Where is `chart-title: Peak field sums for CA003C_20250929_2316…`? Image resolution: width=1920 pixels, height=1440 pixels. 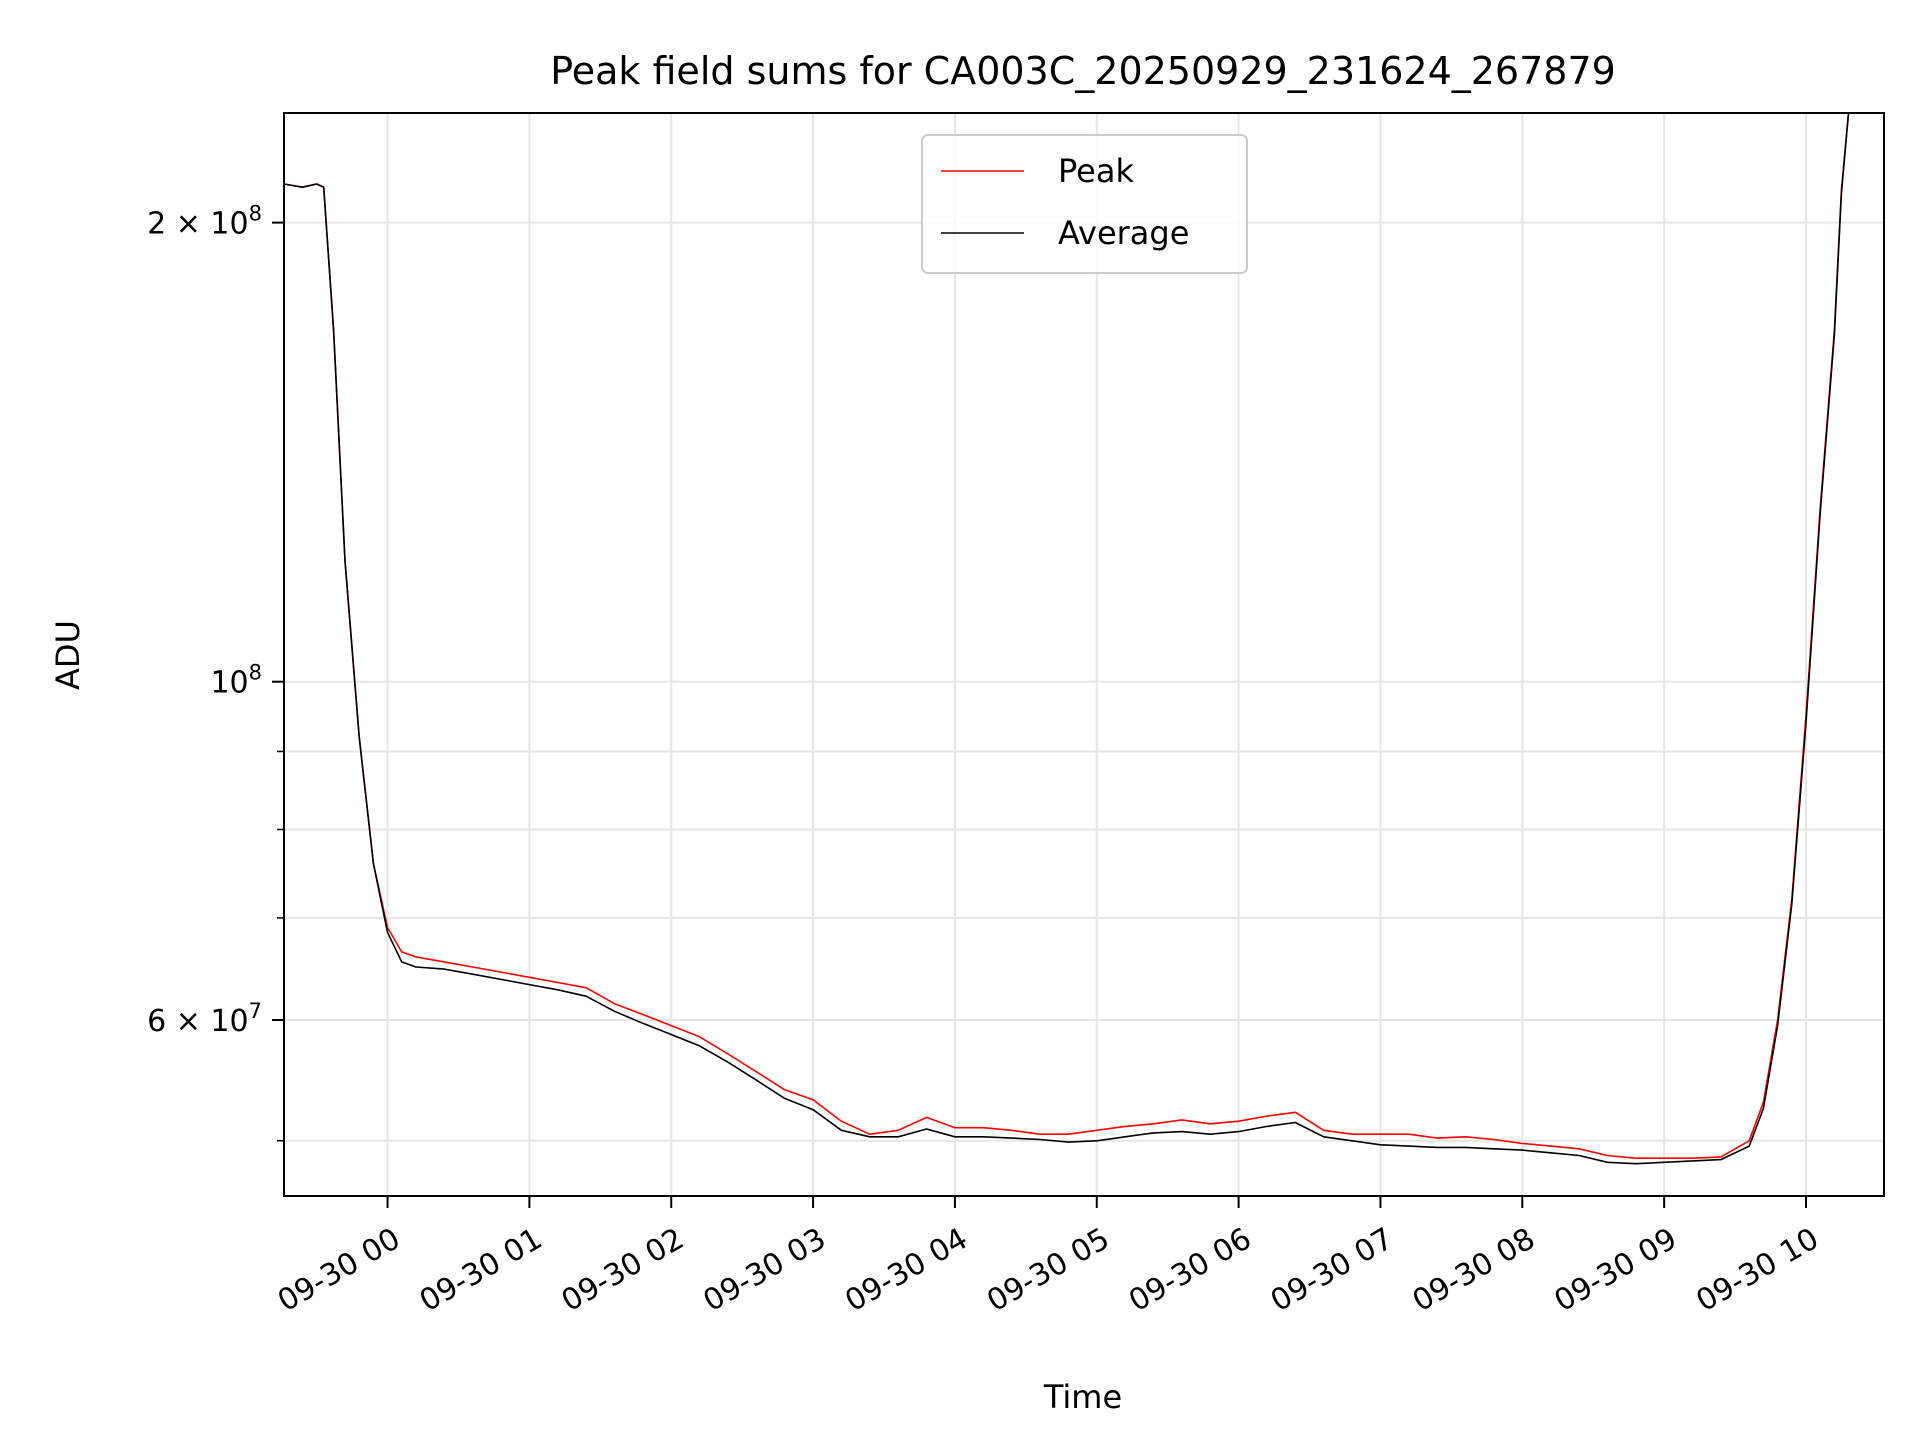 chart-title: Peak field sums for CA003C_20250929_2316… is located at coordinates (1083, 71).